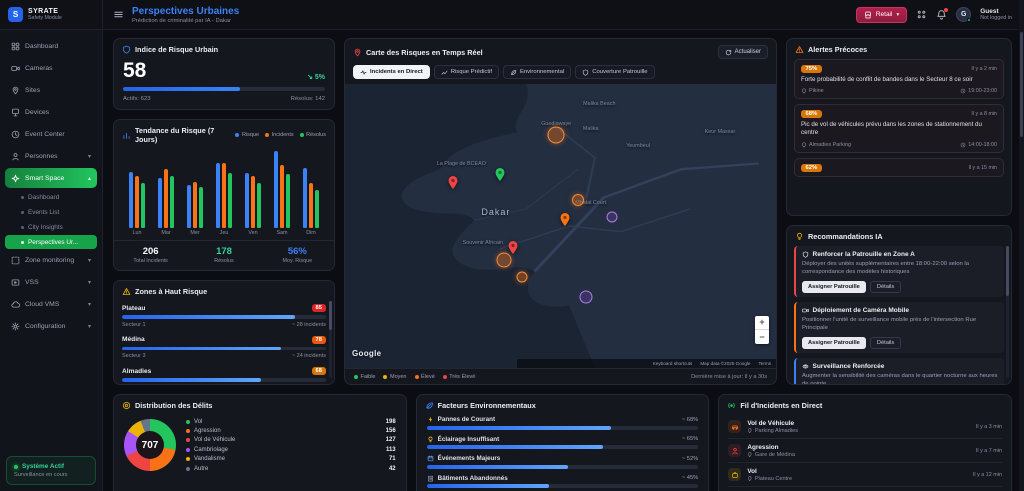 The image size is (1024, 491). I want to click on stat-value: 178, so click(224, 251).